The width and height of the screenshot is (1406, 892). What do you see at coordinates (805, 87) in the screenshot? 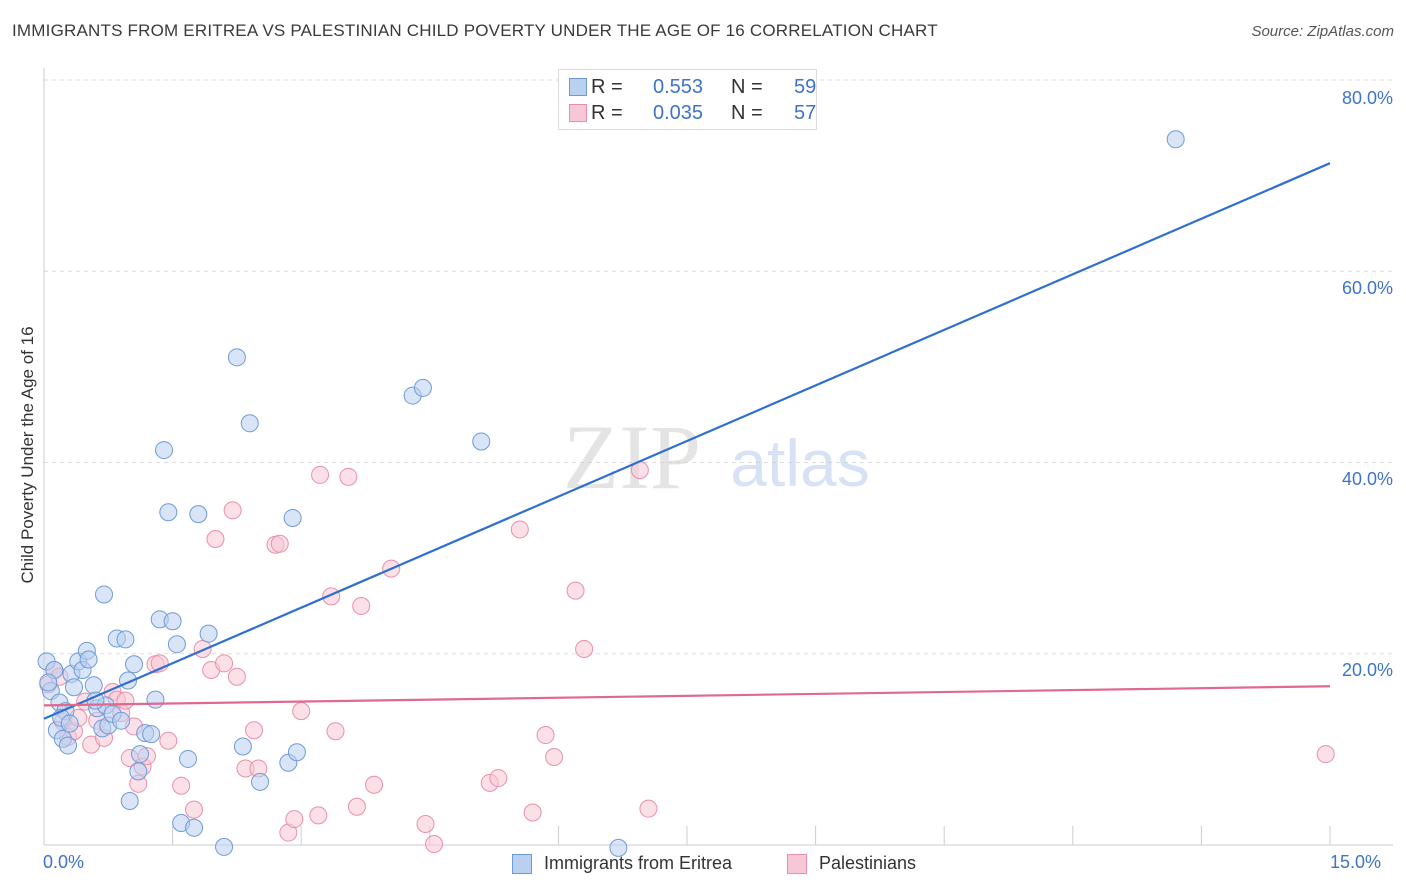
I see `legend-n-value: 59` at bounding box center [805, 87].